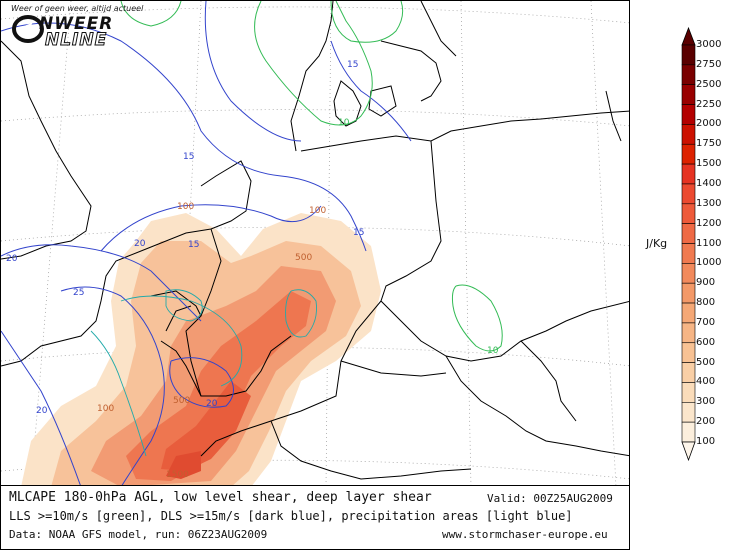 The image size is (733, 550). I want to click on legend-tick-label: 1100, so click(709, 243).